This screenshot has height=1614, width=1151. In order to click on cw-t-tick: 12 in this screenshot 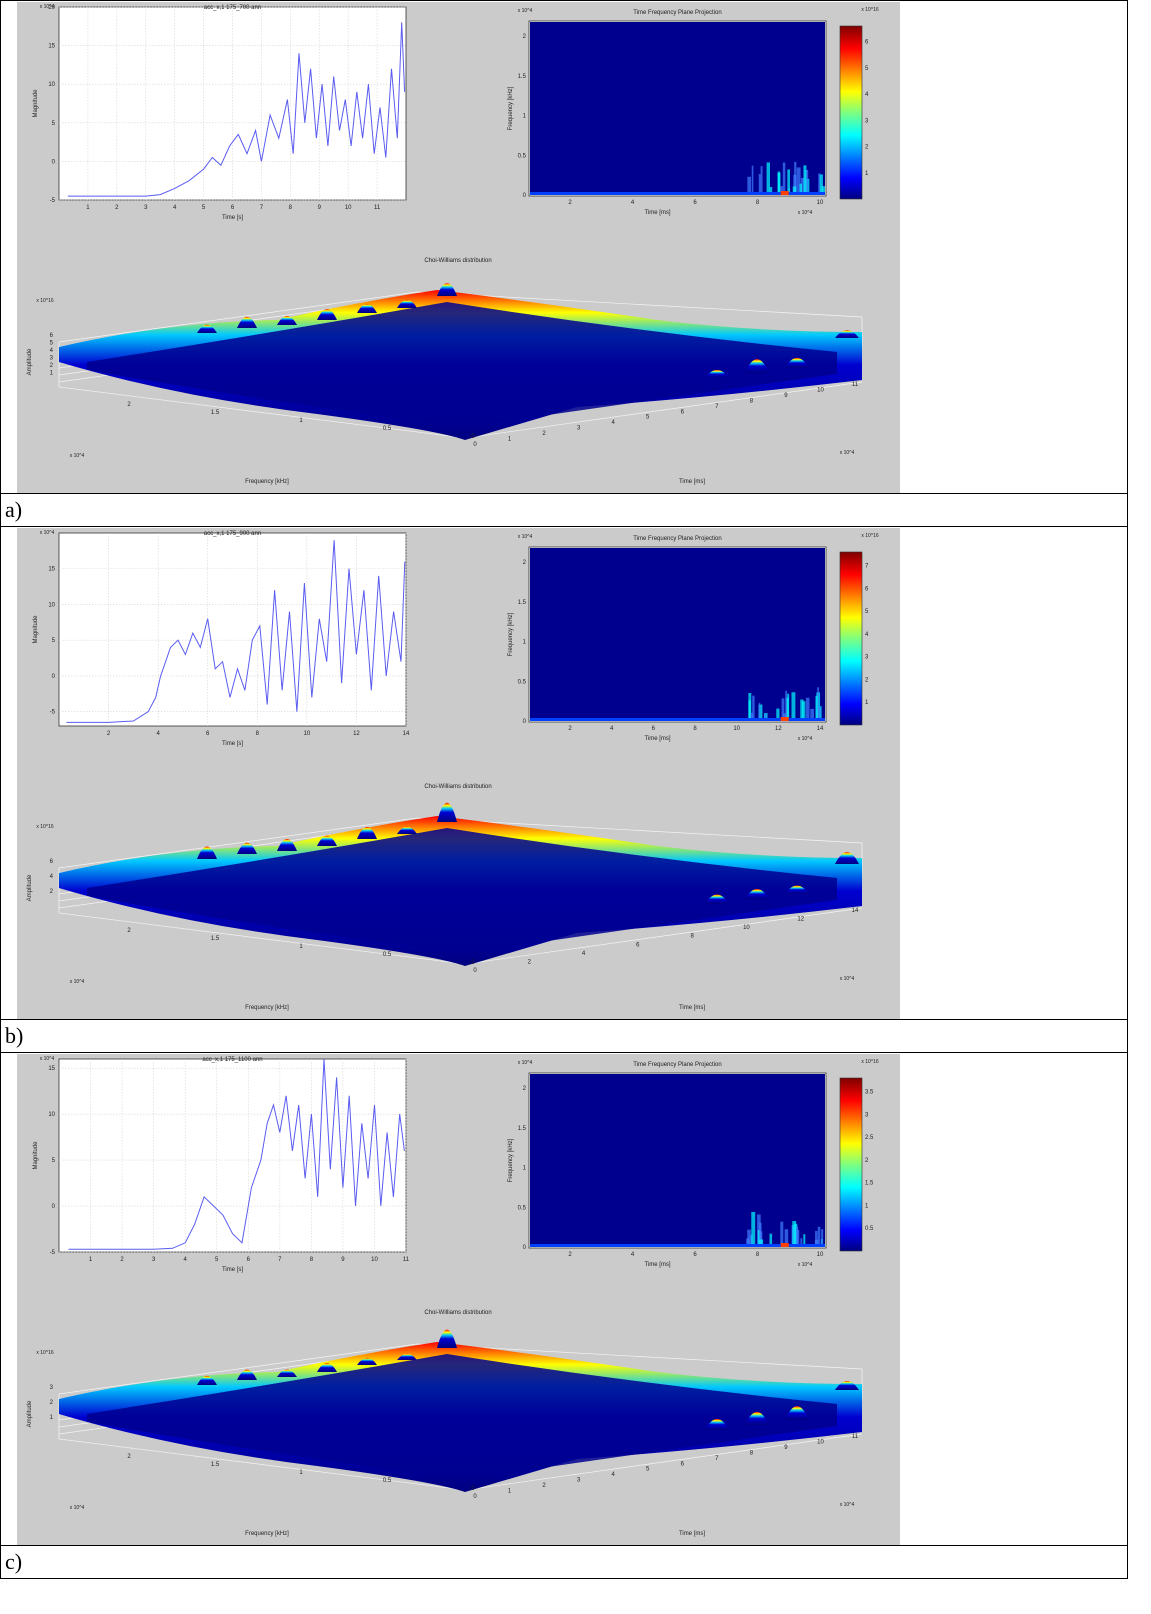, I will do `click(800, 920)`.